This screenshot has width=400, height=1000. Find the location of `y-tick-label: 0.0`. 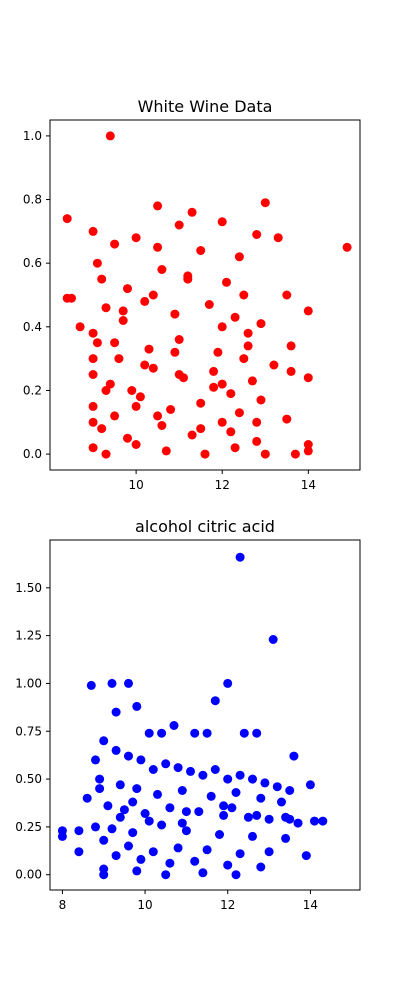

y-tick-label: 0.0 is located at coordinates (32, 454).